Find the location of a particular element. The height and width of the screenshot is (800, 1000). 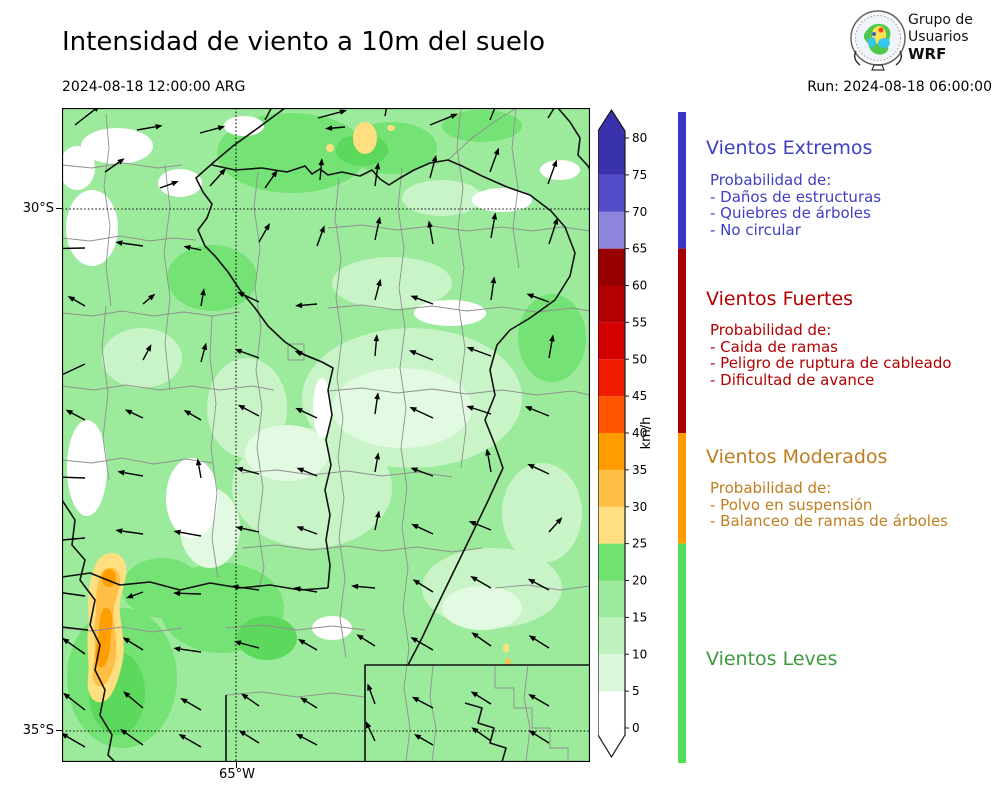

effect-item: - Quiebres de árboles is located at coordinates (790, 213).